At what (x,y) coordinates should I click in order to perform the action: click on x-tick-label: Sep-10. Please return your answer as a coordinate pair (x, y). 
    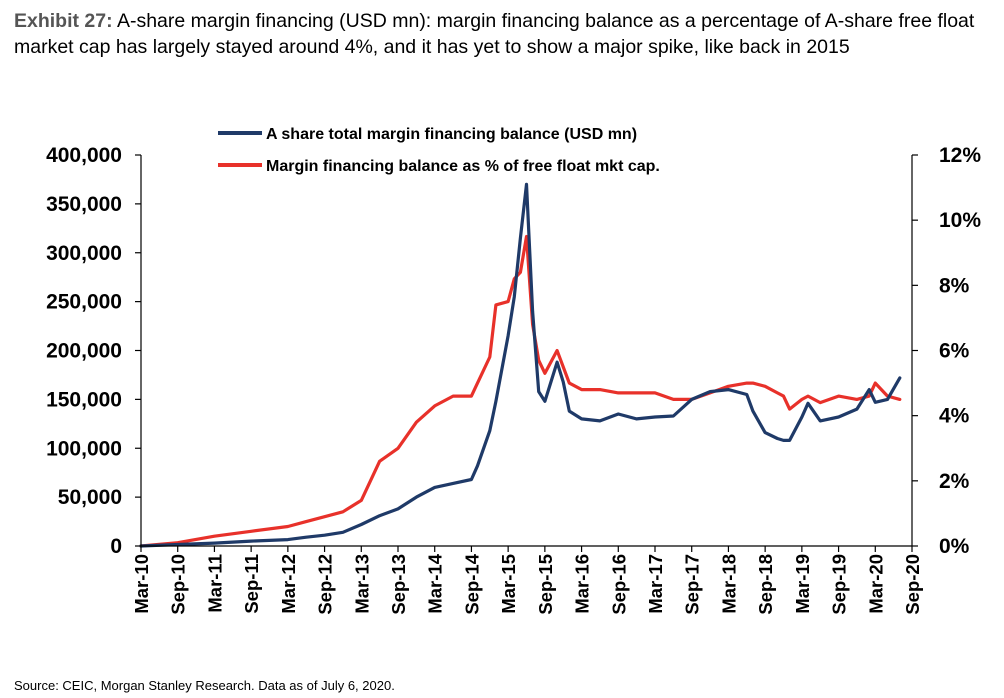
    Looking at the image, I should click on (178, 584).